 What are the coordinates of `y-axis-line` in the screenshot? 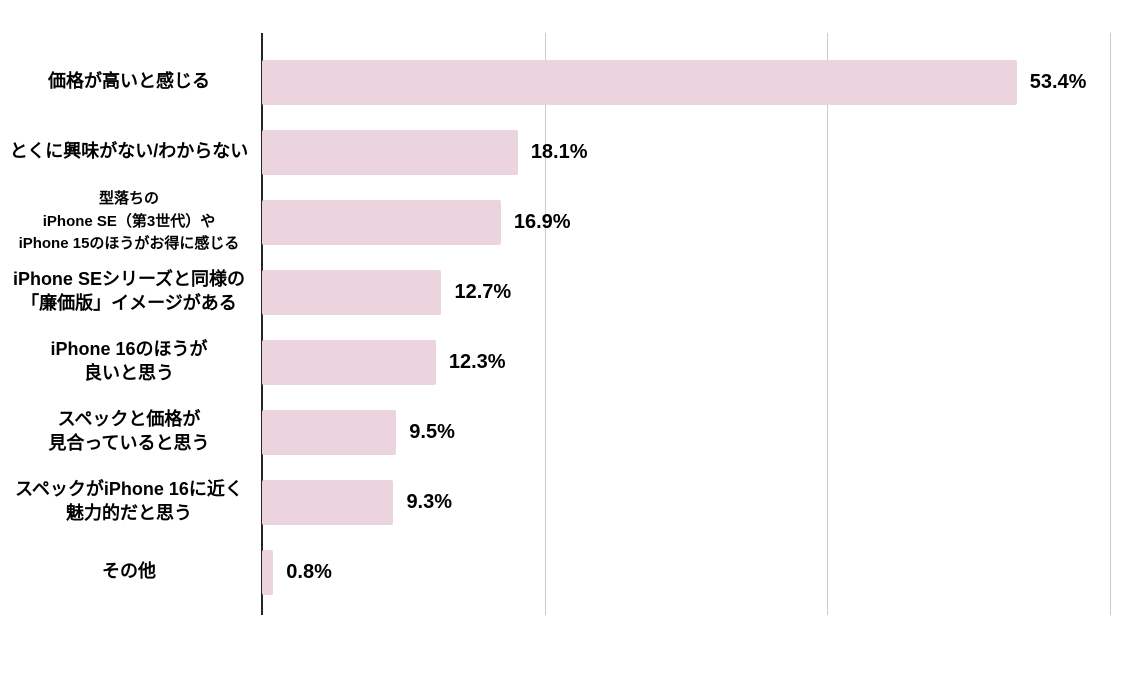 It's located at (262, 324).